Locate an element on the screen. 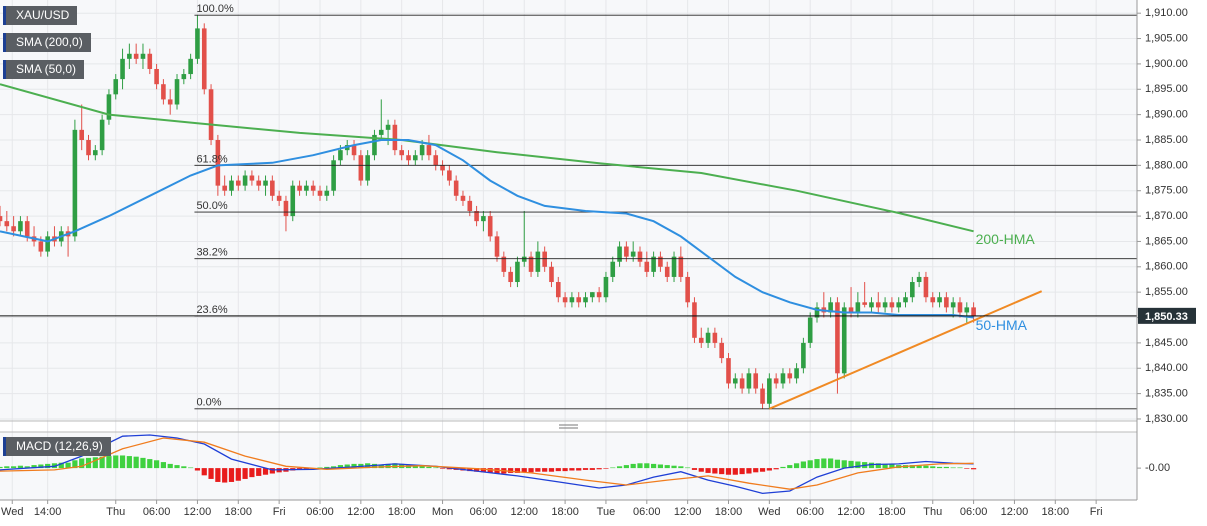 This screenshot has width=1207, height=526. y-tick-label: 1,870.00 is located at coordinates (1166, 216).